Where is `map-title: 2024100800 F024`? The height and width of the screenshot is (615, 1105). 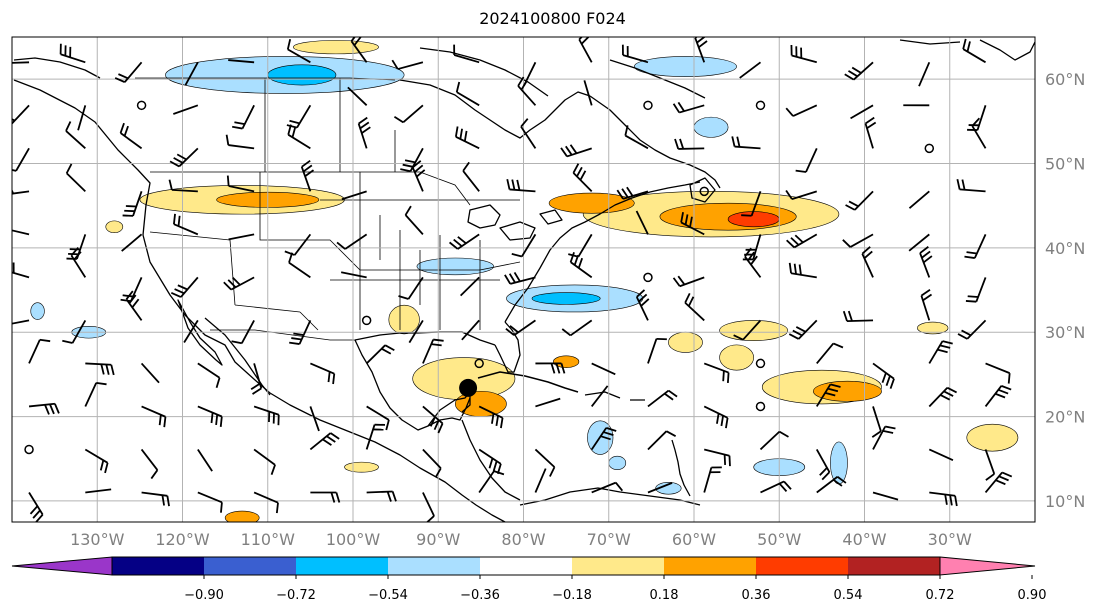 map-title: 2024100800 F024 is located at coordinates (552, 18).